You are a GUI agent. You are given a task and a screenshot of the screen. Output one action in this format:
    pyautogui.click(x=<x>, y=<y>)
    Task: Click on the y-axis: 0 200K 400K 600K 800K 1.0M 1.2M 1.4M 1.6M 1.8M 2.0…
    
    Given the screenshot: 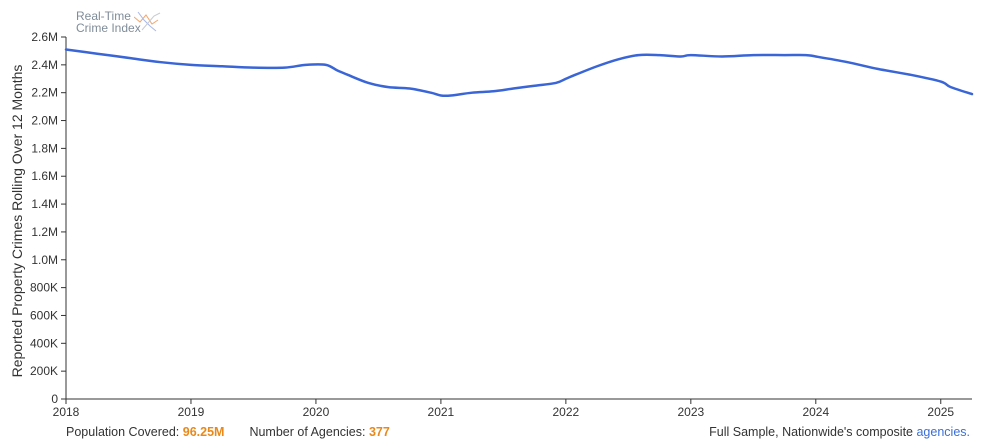 What is the action you would take?
    pyautogui.click(x=48, y=218)
    